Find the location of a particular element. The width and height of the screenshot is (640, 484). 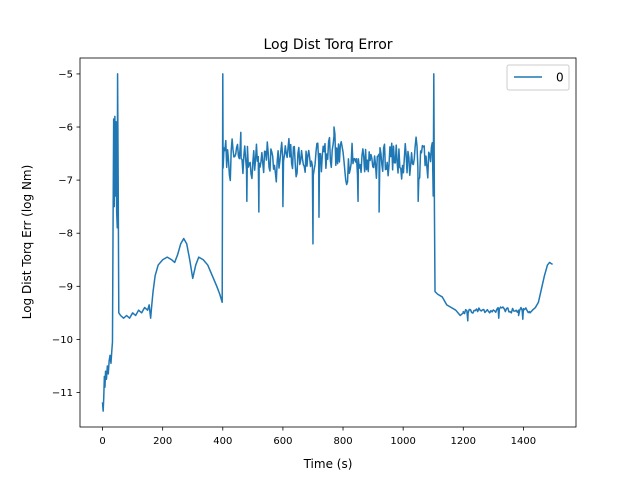

y-tick-label: −11 is located at coordinates (62, 393).